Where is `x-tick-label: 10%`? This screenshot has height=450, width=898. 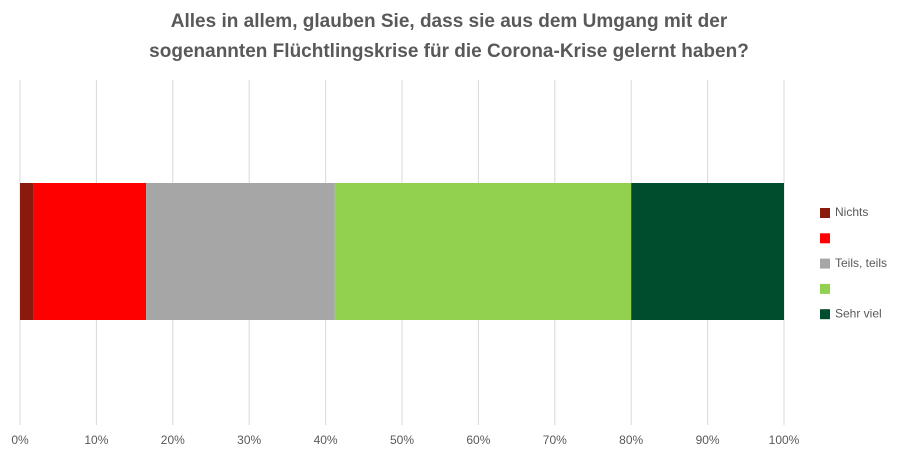
x-tick-label: 10% is located at coordinates (96, 440).